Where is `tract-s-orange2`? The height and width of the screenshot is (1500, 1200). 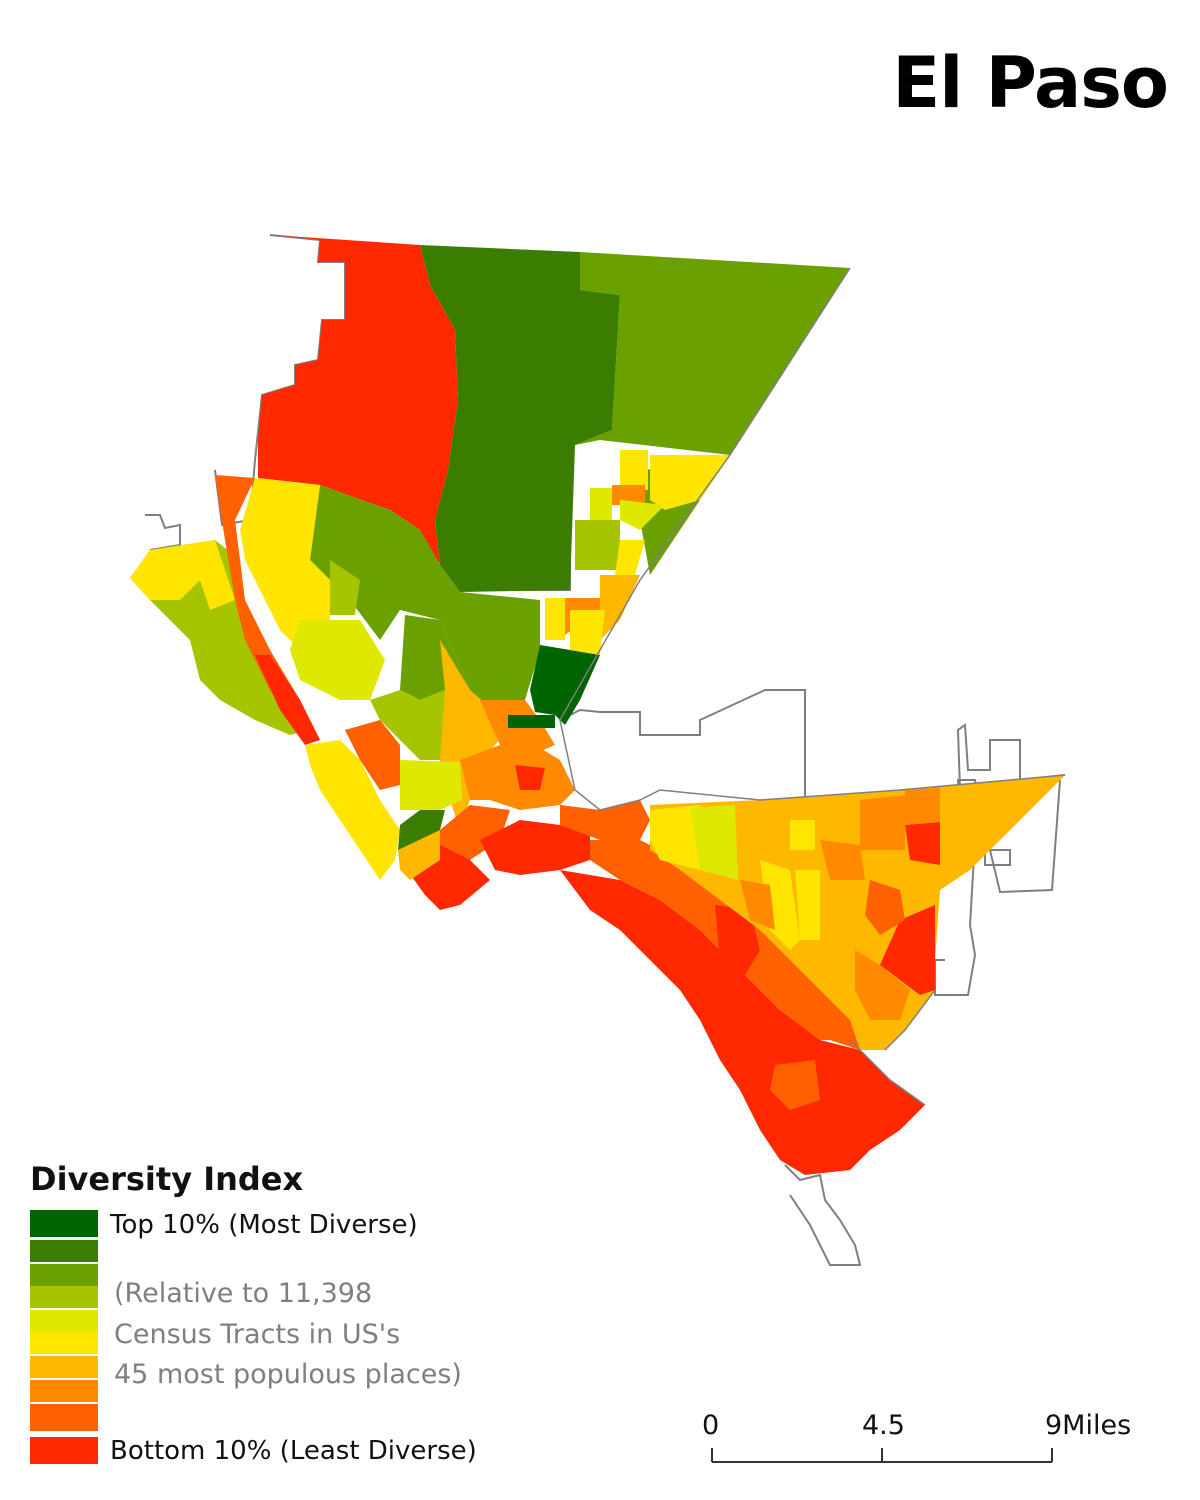
tract-s-orange2 is located at coordinates (795, 1085).